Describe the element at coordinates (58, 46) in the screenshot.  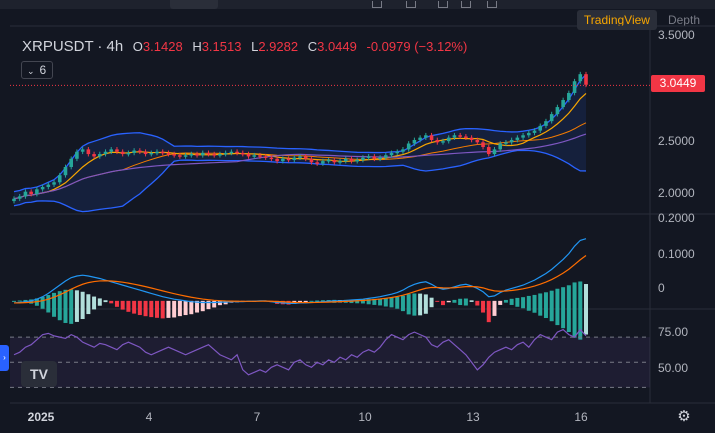
I see `symbol-name: XRPUSDT` at that location.